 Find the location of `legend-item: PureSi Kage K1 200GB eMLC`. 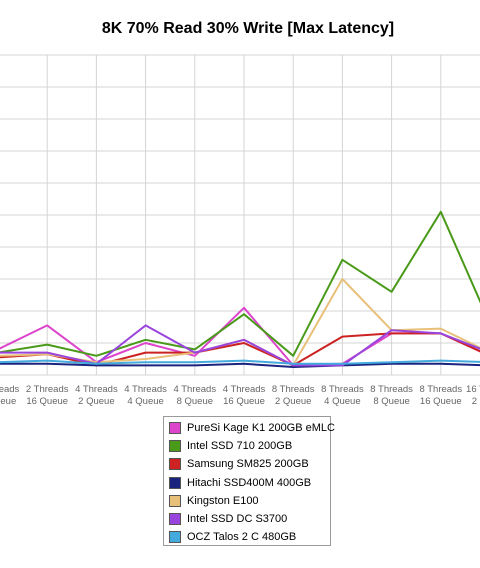

legend-item: PureSi Kage K1 200GB eMLC is located at coordinates (252, 428).